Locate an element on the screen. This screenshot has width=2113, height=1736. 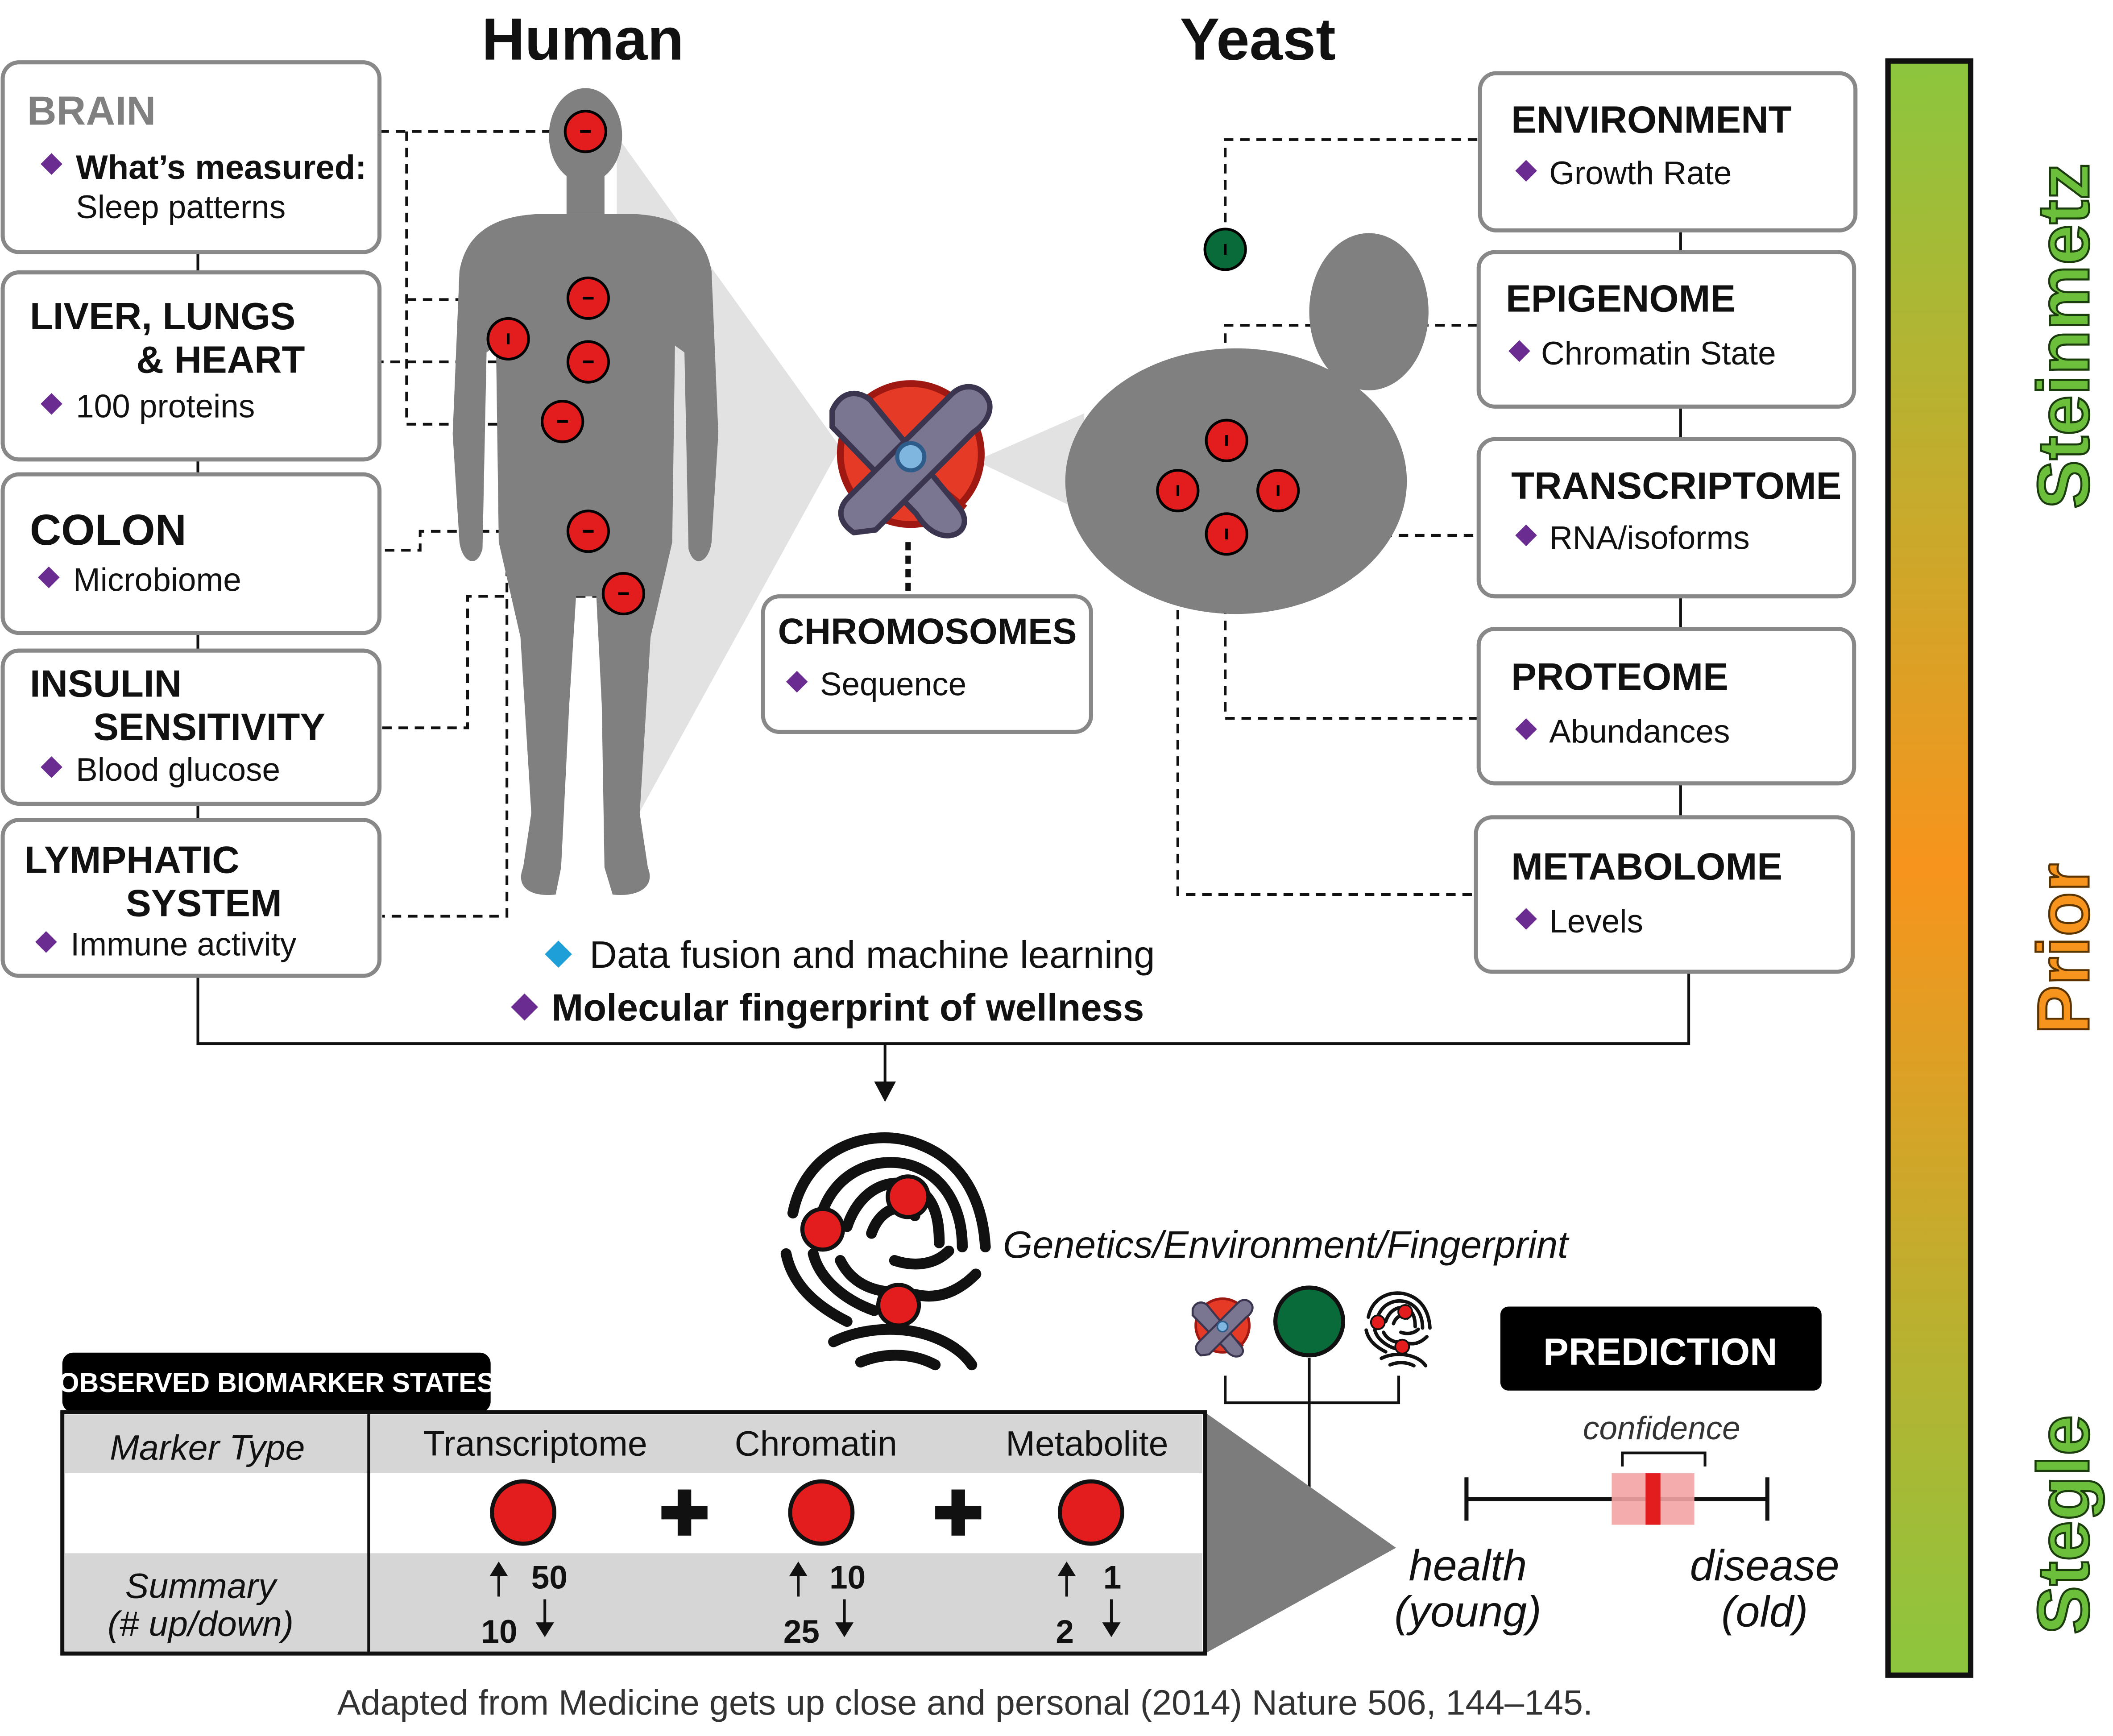
box-insulin is located at coordinates (191, 727).